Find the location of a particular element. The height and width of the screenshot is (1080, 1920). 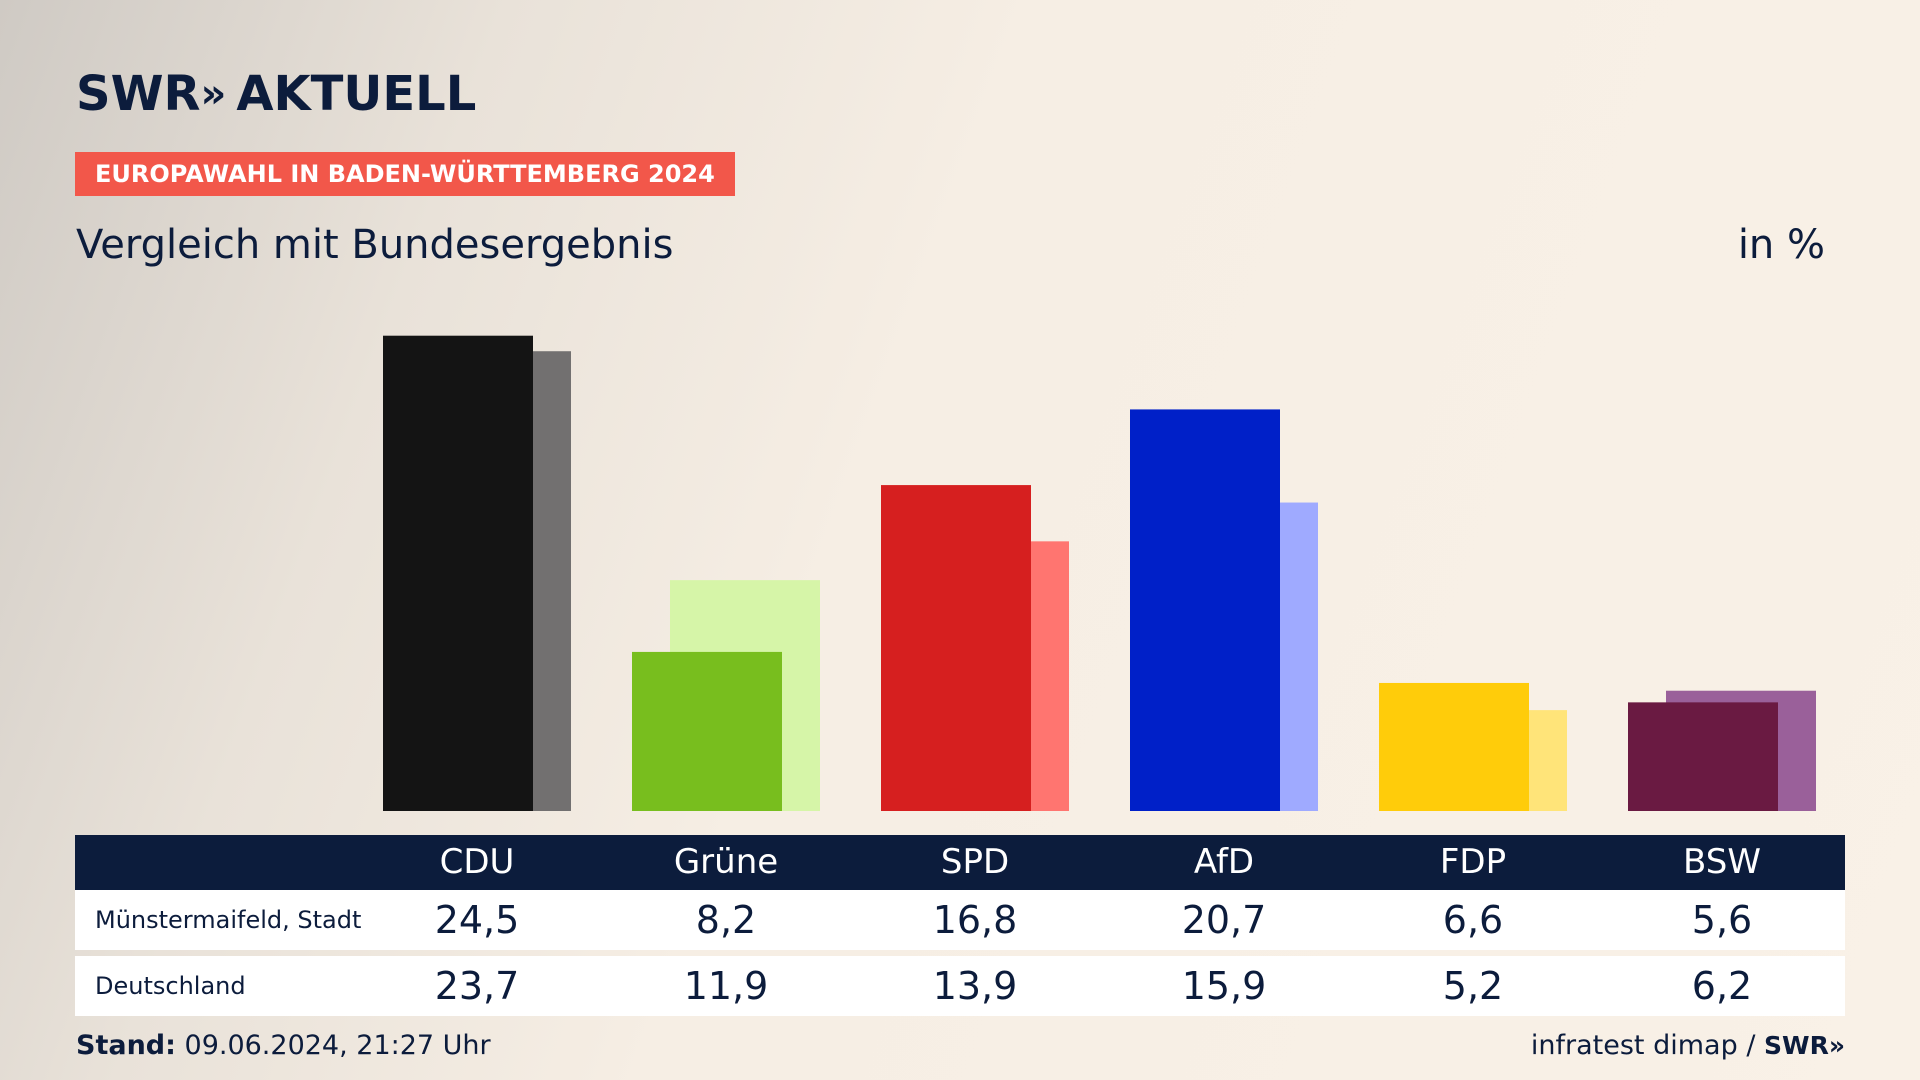

value-cell-fdp: 5,2 is located at coordinates (1473, 986).